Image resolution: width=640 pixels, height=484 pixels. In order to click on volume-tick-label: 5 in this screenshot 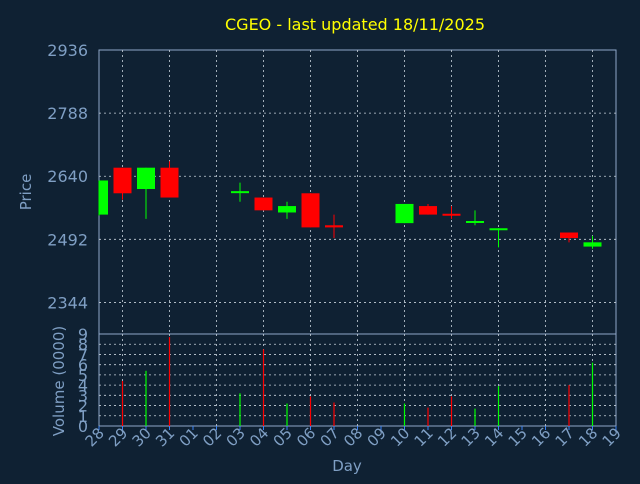, I will do `click(83, 375)`.